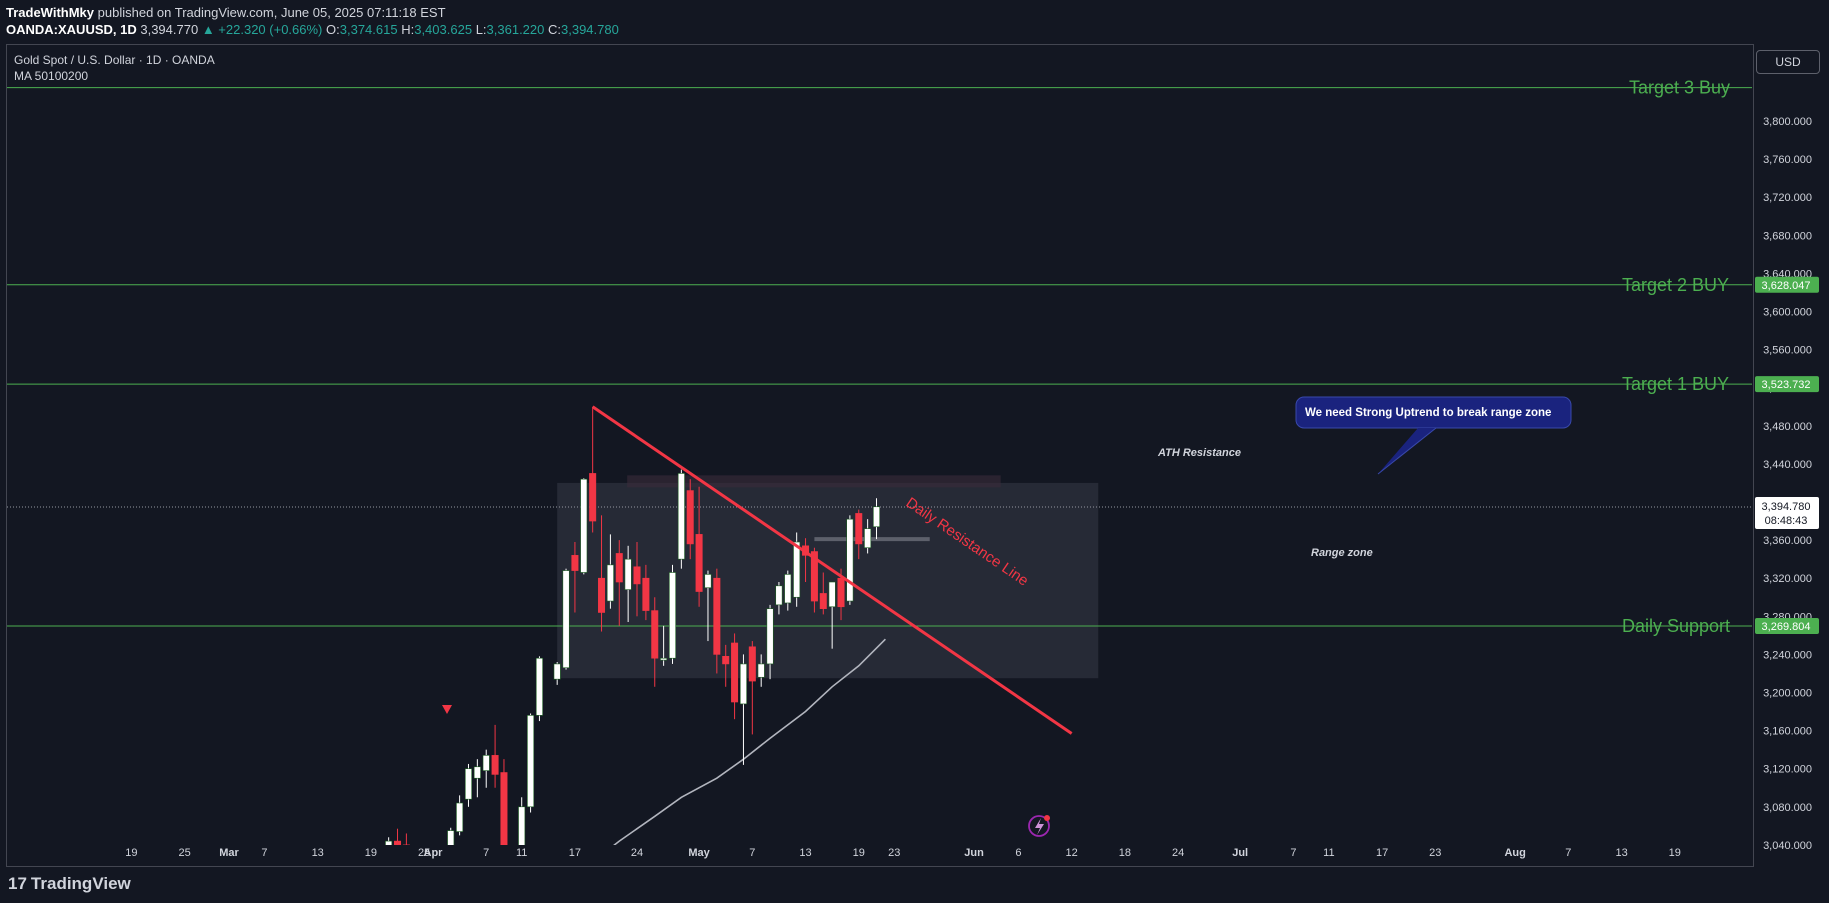  What do you see at coordinates (1787, 313) in the screenshot?
I see `price-tick-label: 3,600.000` at bounding box center [1787, 313].